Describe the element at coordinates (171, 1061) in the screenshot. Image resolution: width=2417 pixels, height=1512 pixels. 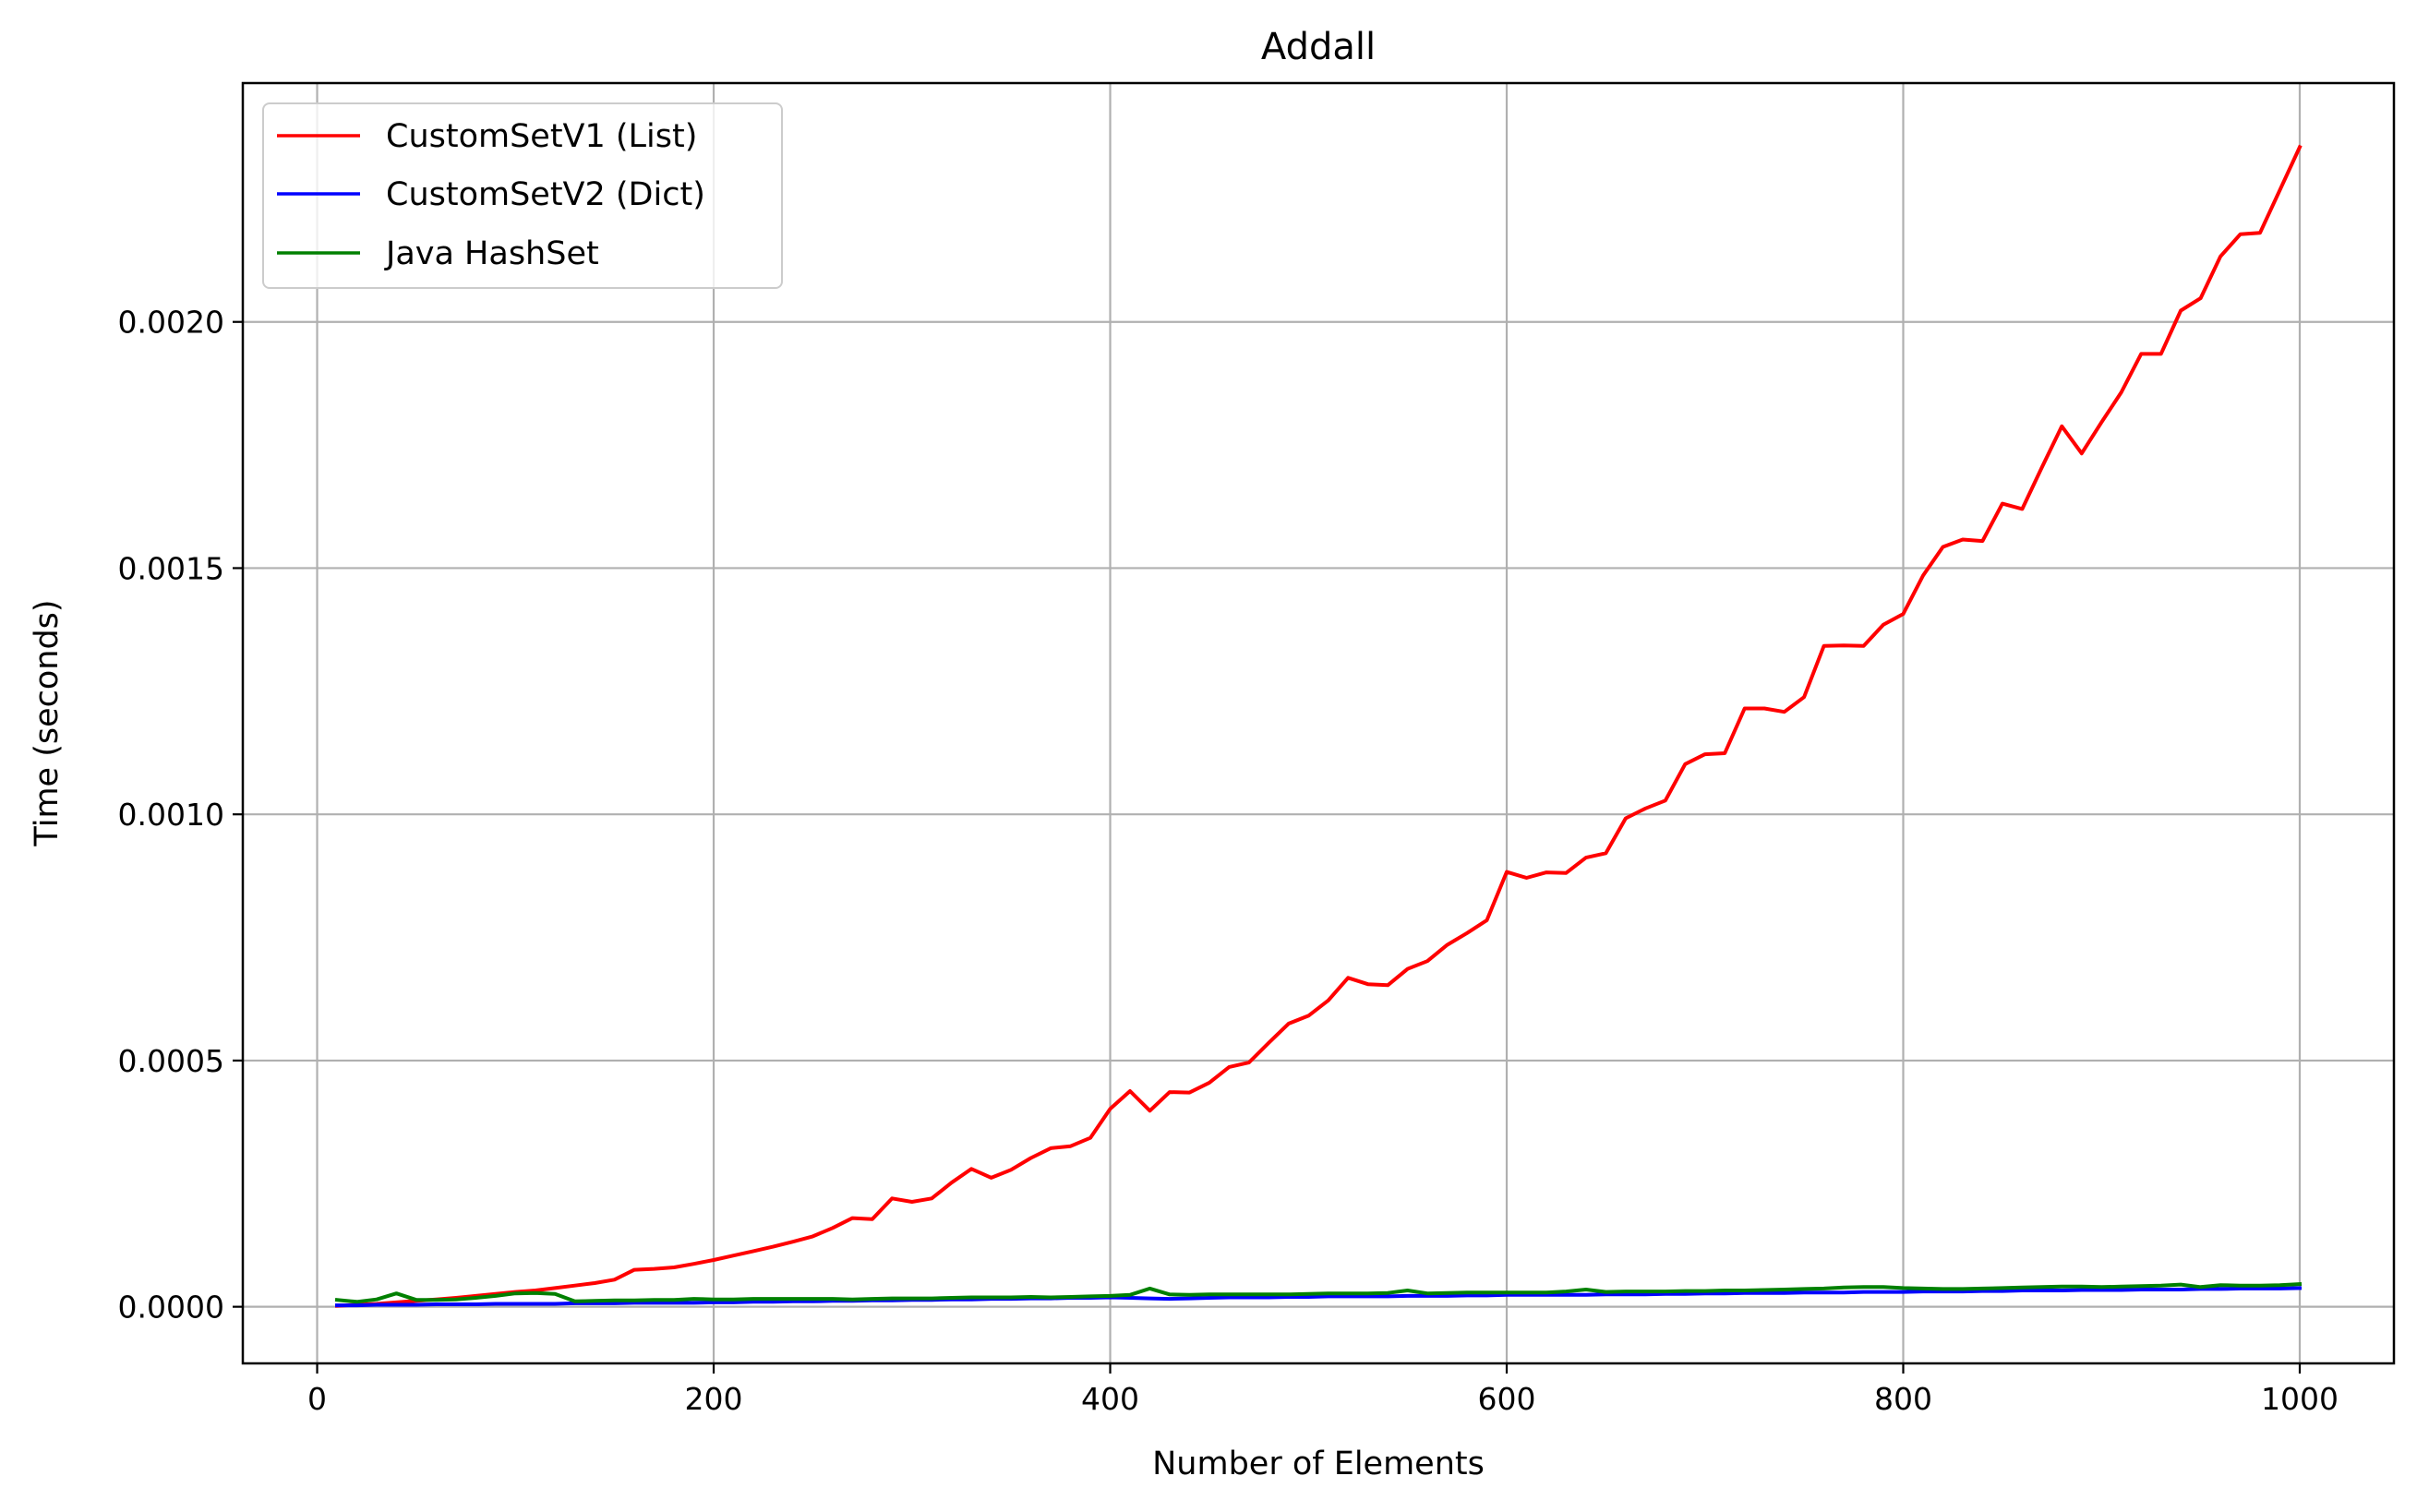
I see `y-tick-label: 0.0005` at that location.